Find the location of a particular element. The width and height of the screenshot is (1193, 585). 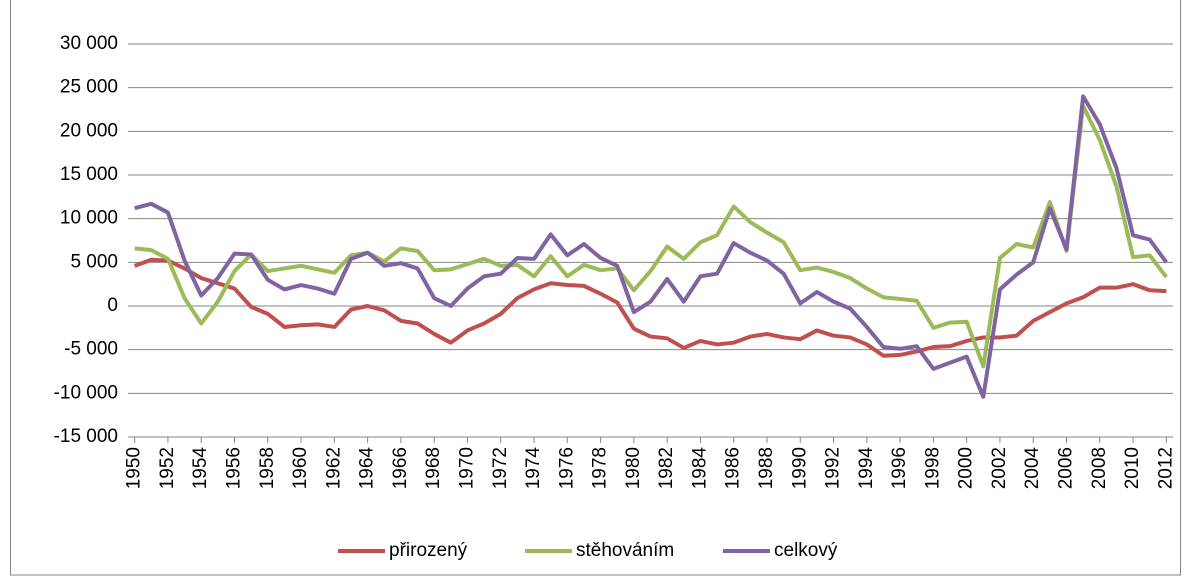

x-tick-label: 1964 is located at coordinates (367, 468).